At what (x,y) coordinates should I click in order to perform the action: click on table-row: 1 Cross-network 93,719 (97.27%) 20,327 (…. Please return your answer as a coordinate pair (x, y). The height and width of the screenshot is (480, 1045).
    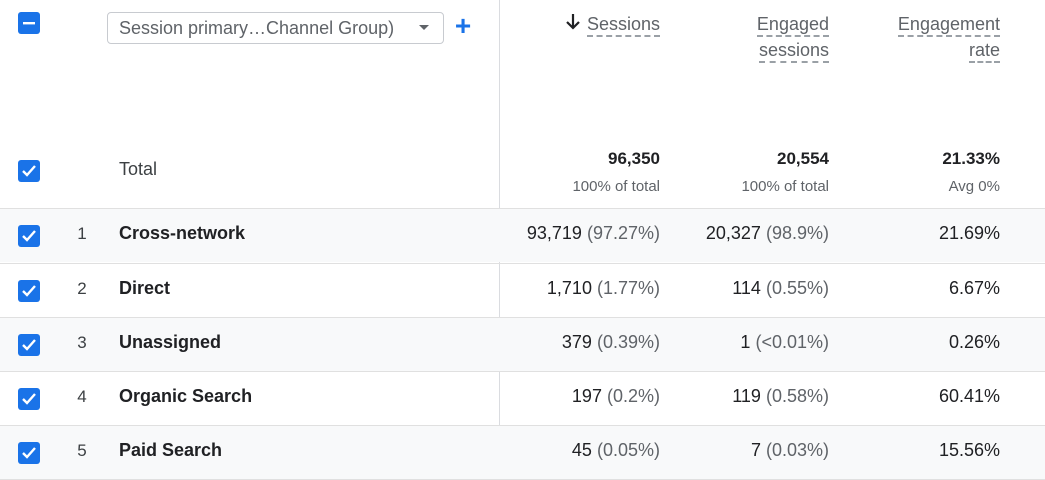
    Looking at the image, I should click on (522, 235).